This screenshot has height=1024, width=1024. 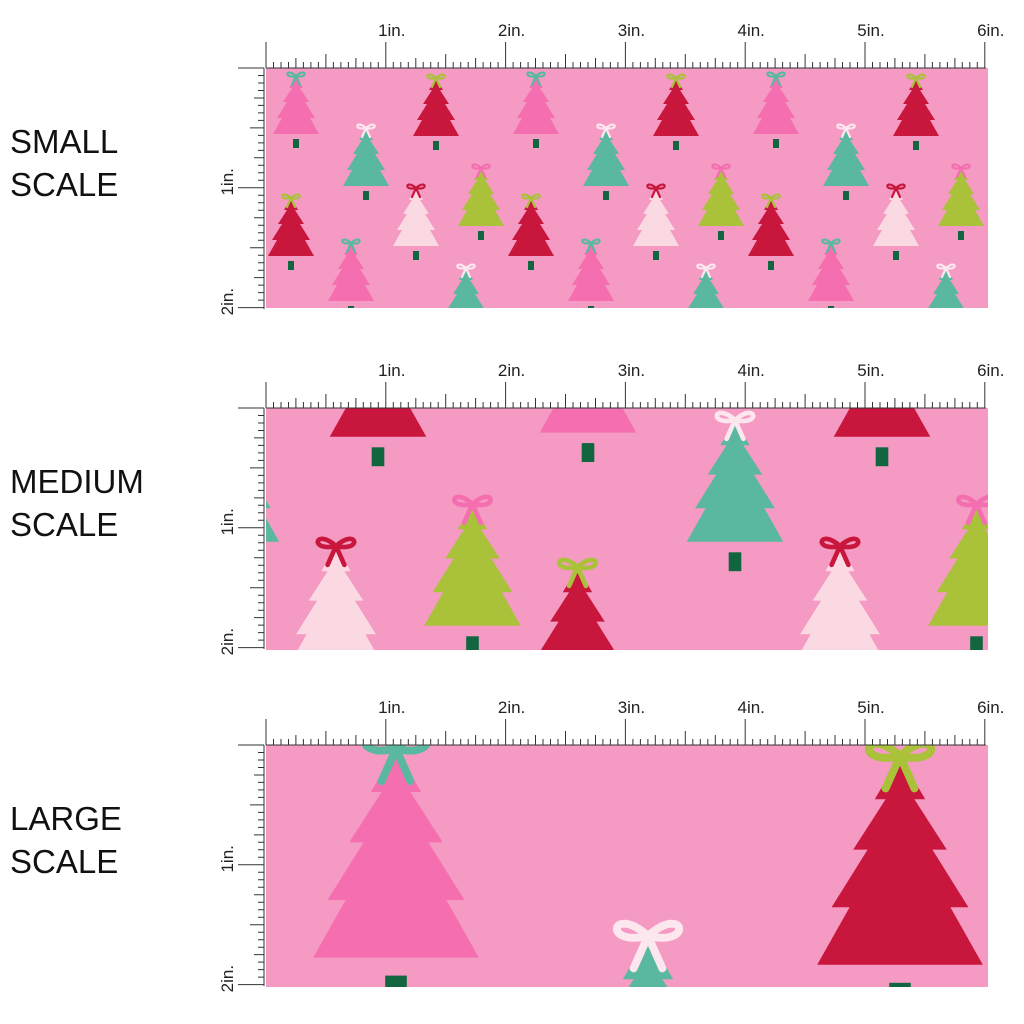 What do you see at coordinates (66, 818) in the screenshot?
I see `scale-label: LARGE` at bounding box center [66, 818].